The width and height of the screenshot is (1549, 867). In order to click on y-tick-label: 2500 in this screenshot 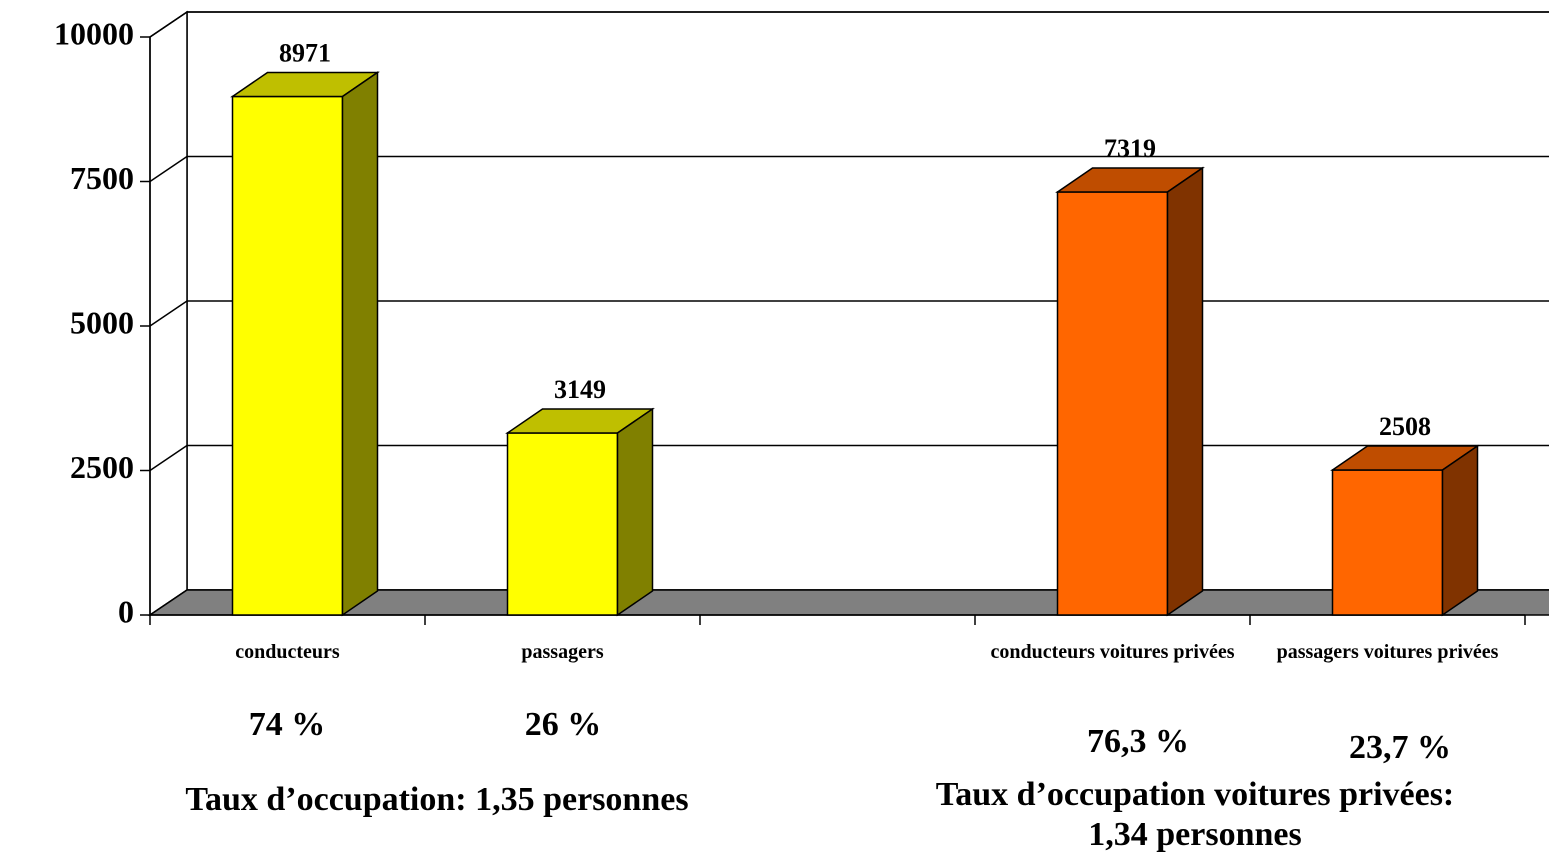, I will do `click(102, 467)`.